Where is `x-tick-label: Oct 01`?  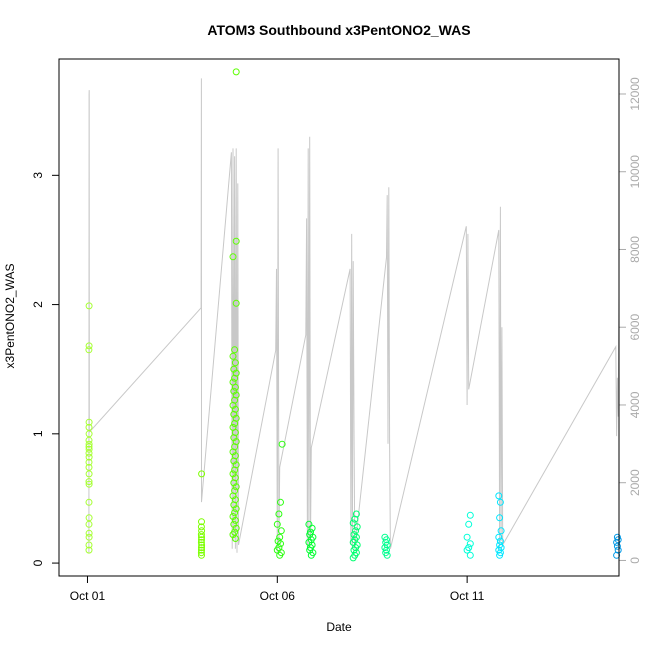 x-tick-label: Oct 01 is located at coordinates (88, 596).